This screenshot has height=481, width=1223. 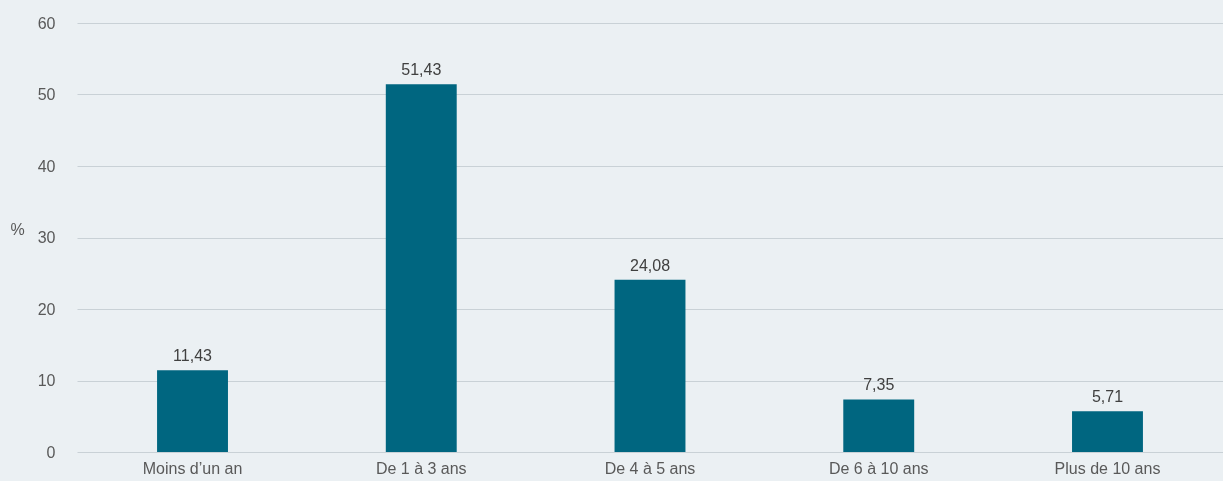 What do you see at coordinates (46, 309) in the screenshot?
I see `y-tick-label: 20` at bounding box center [46, 309].